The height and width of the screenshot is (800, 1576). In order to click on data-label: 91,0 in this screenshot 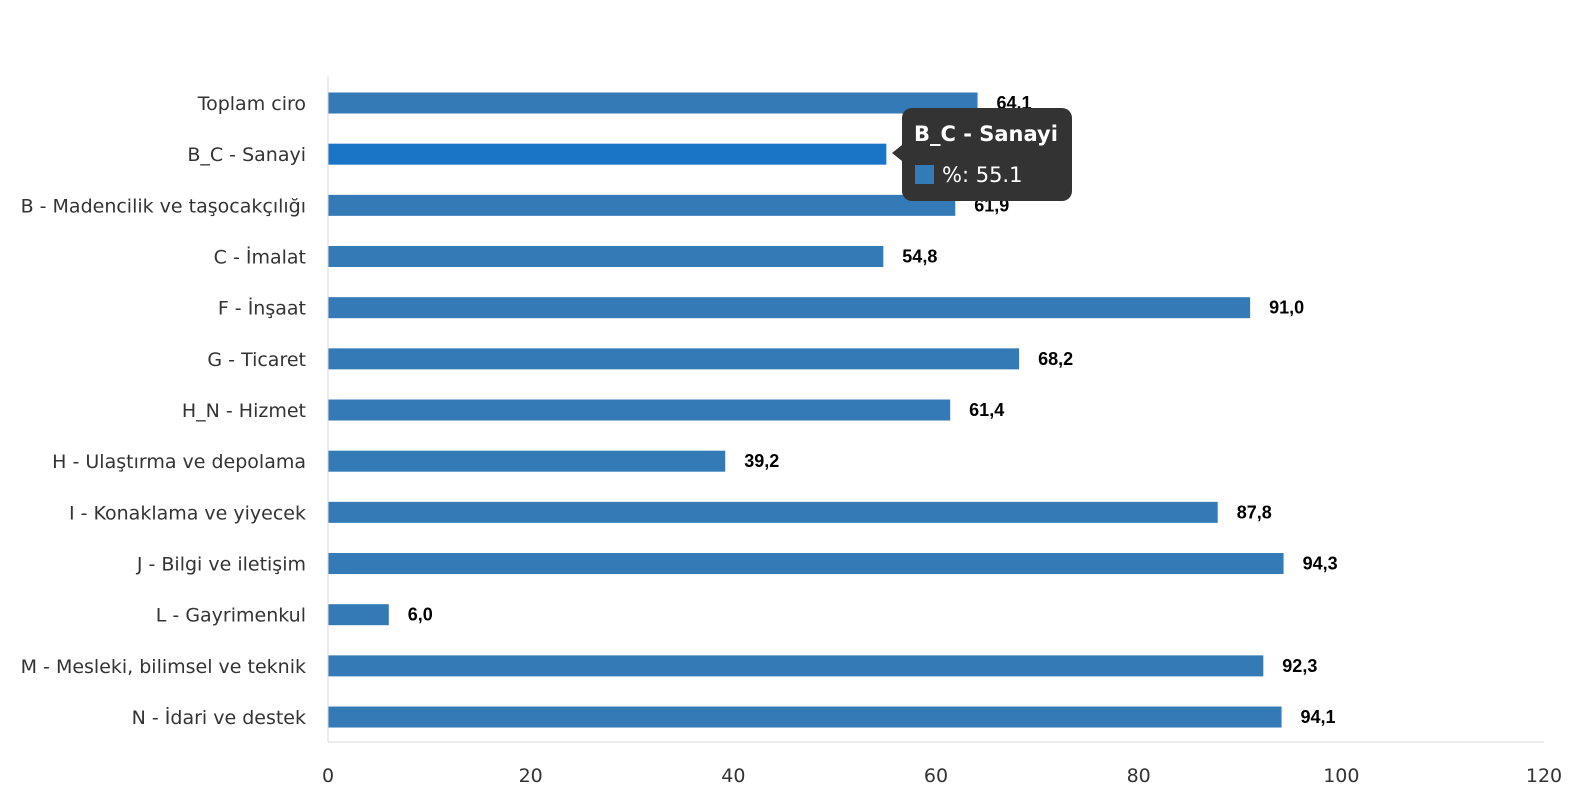, I will do `click(1286, 308)`.